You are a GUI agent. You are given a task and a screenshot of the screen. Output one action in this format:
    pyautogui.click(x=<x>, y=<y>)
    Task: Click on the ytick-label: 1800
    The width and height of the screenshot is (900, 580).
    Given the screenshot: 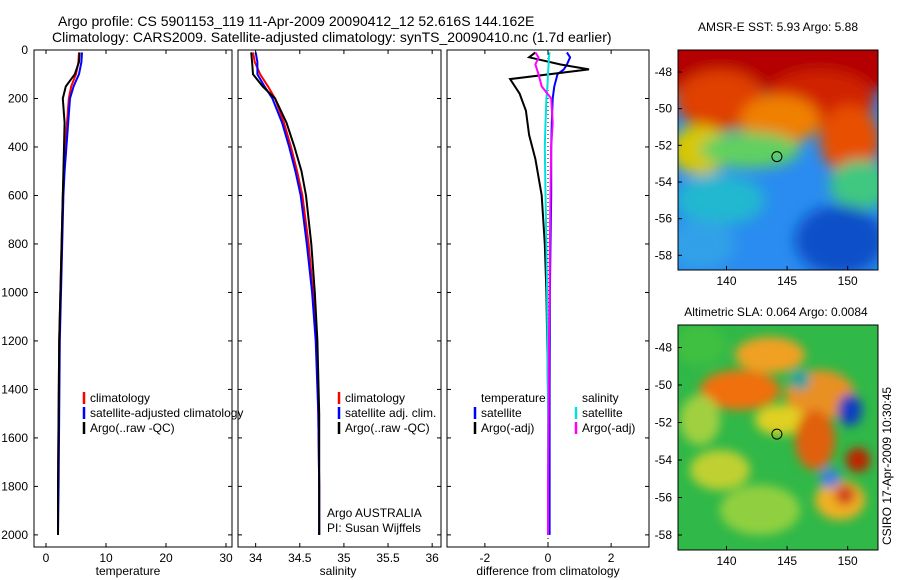 What is the action you would take?
    pyautogui.click(x=14, y=486)
    